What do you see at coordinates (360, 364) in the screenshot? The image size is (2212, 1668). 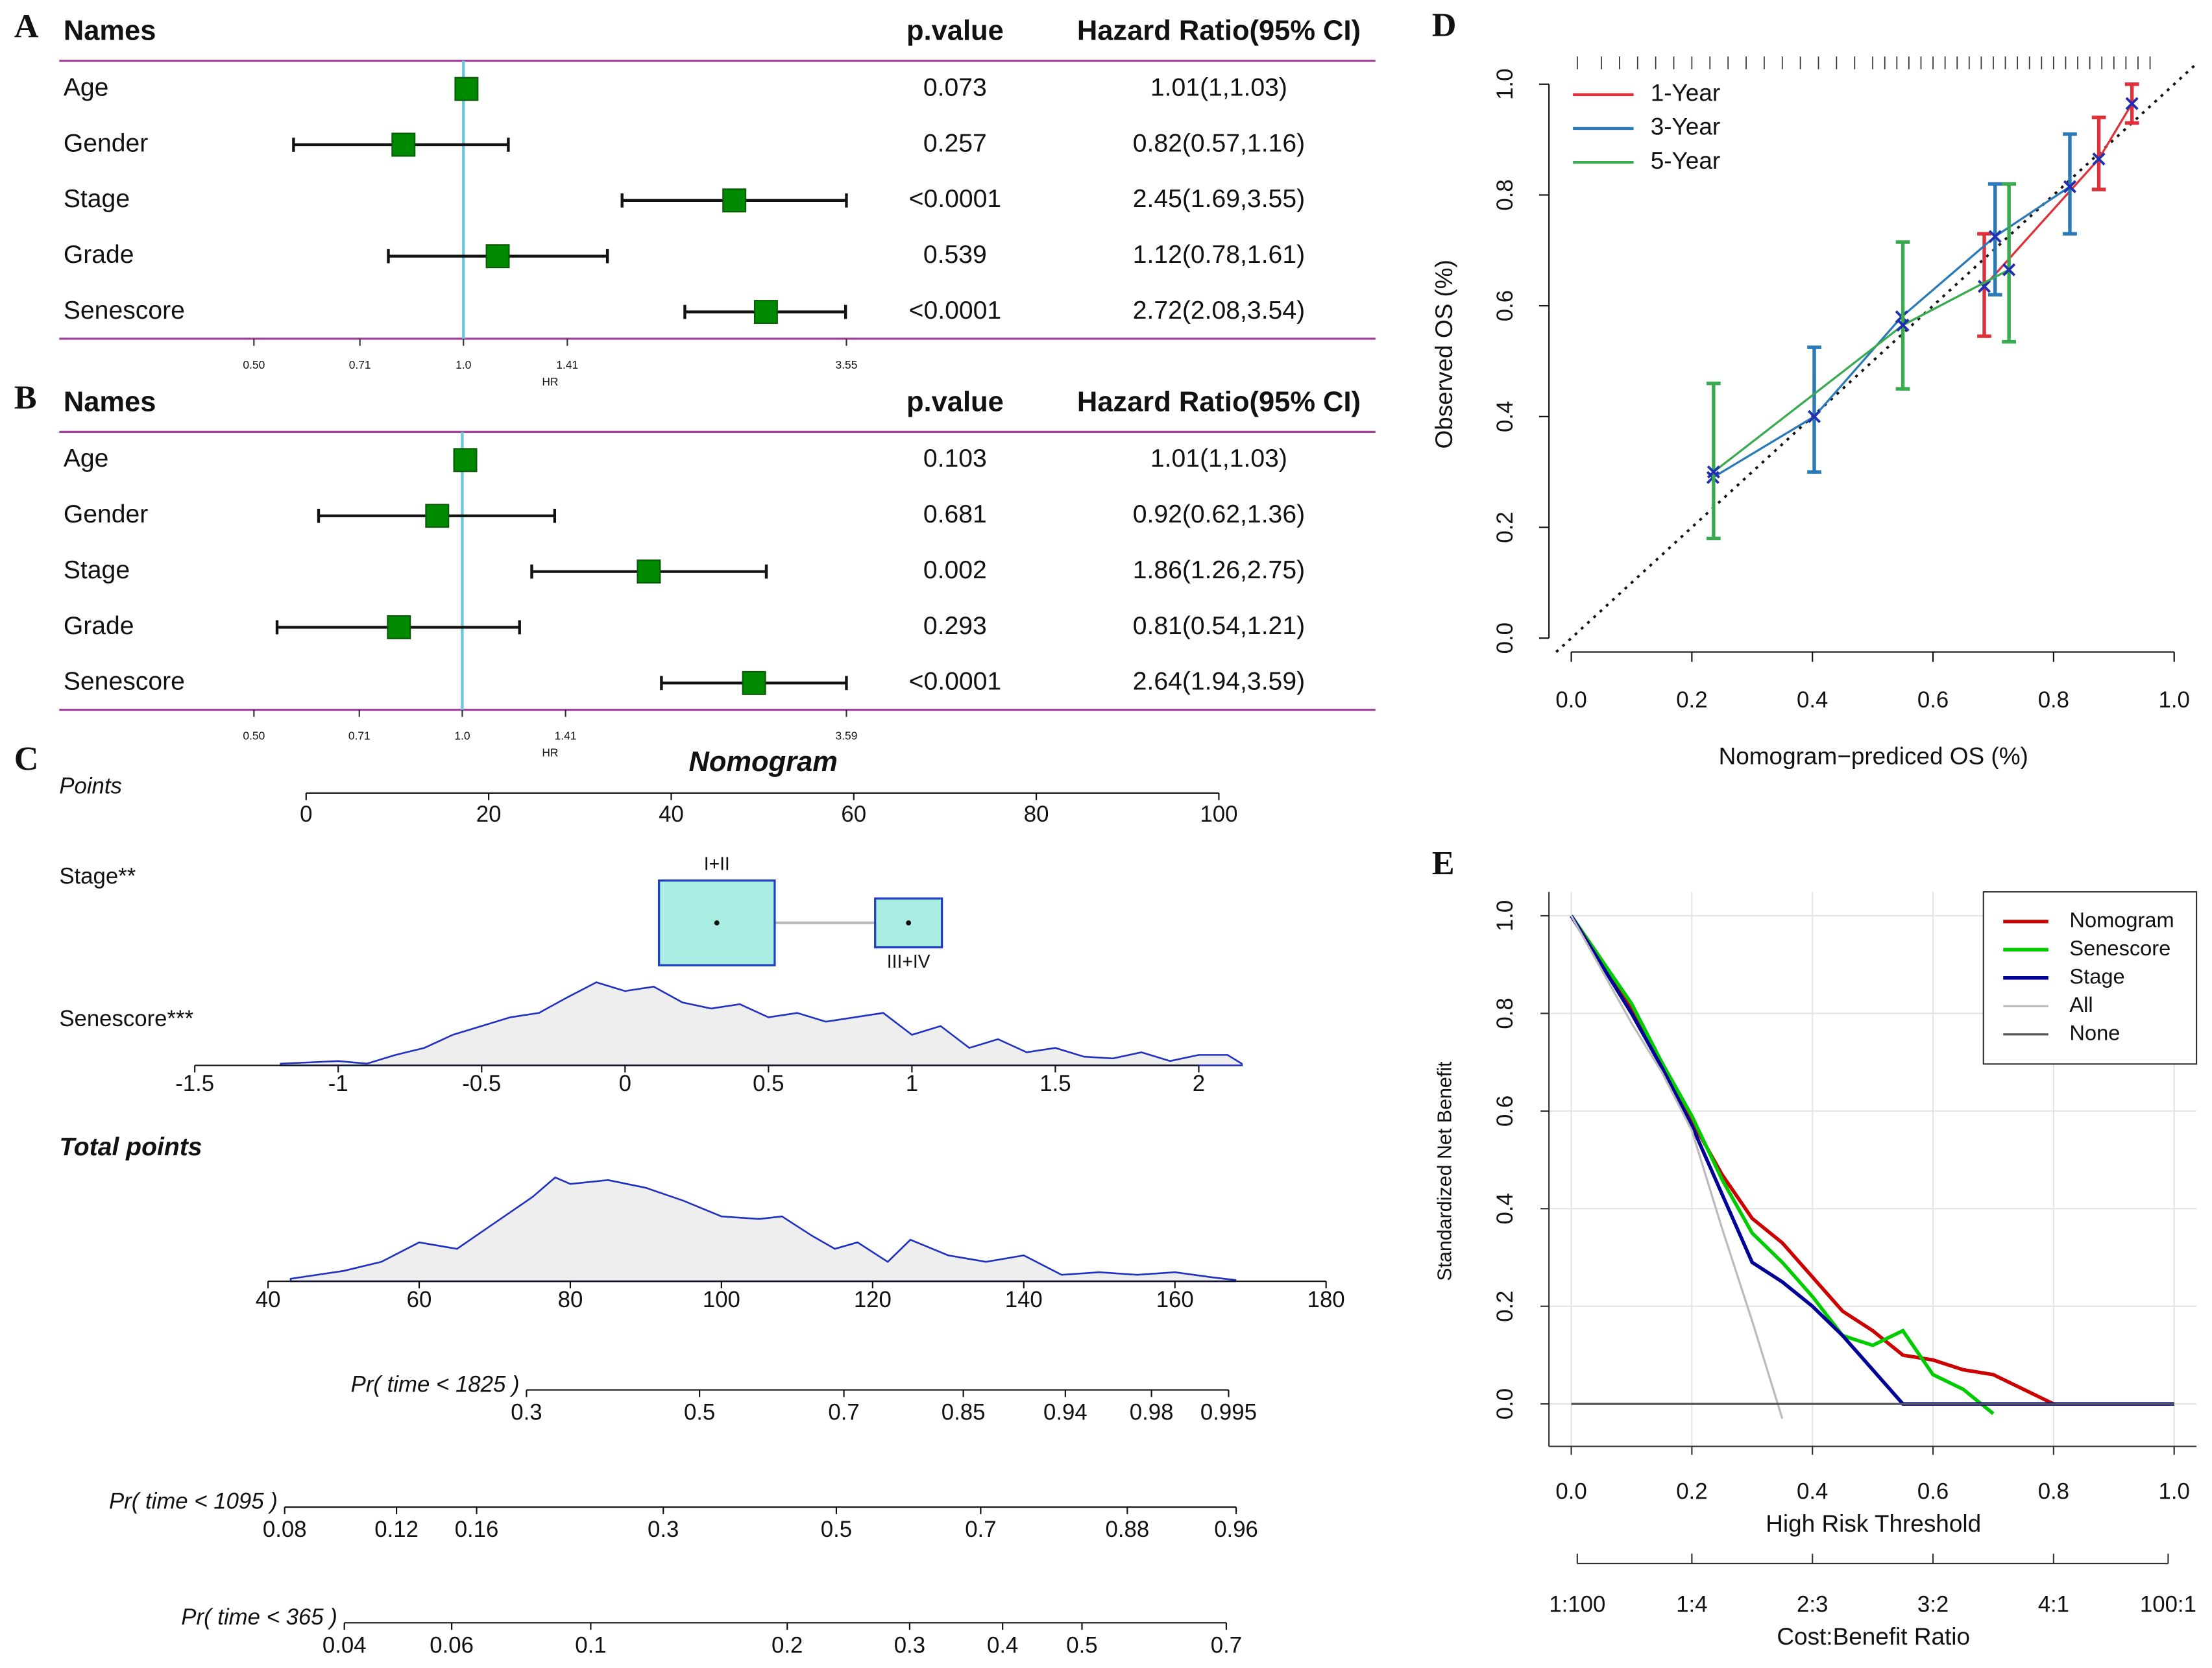 I see `x-tick-label: 0.71` at bounding box center [360, 364].